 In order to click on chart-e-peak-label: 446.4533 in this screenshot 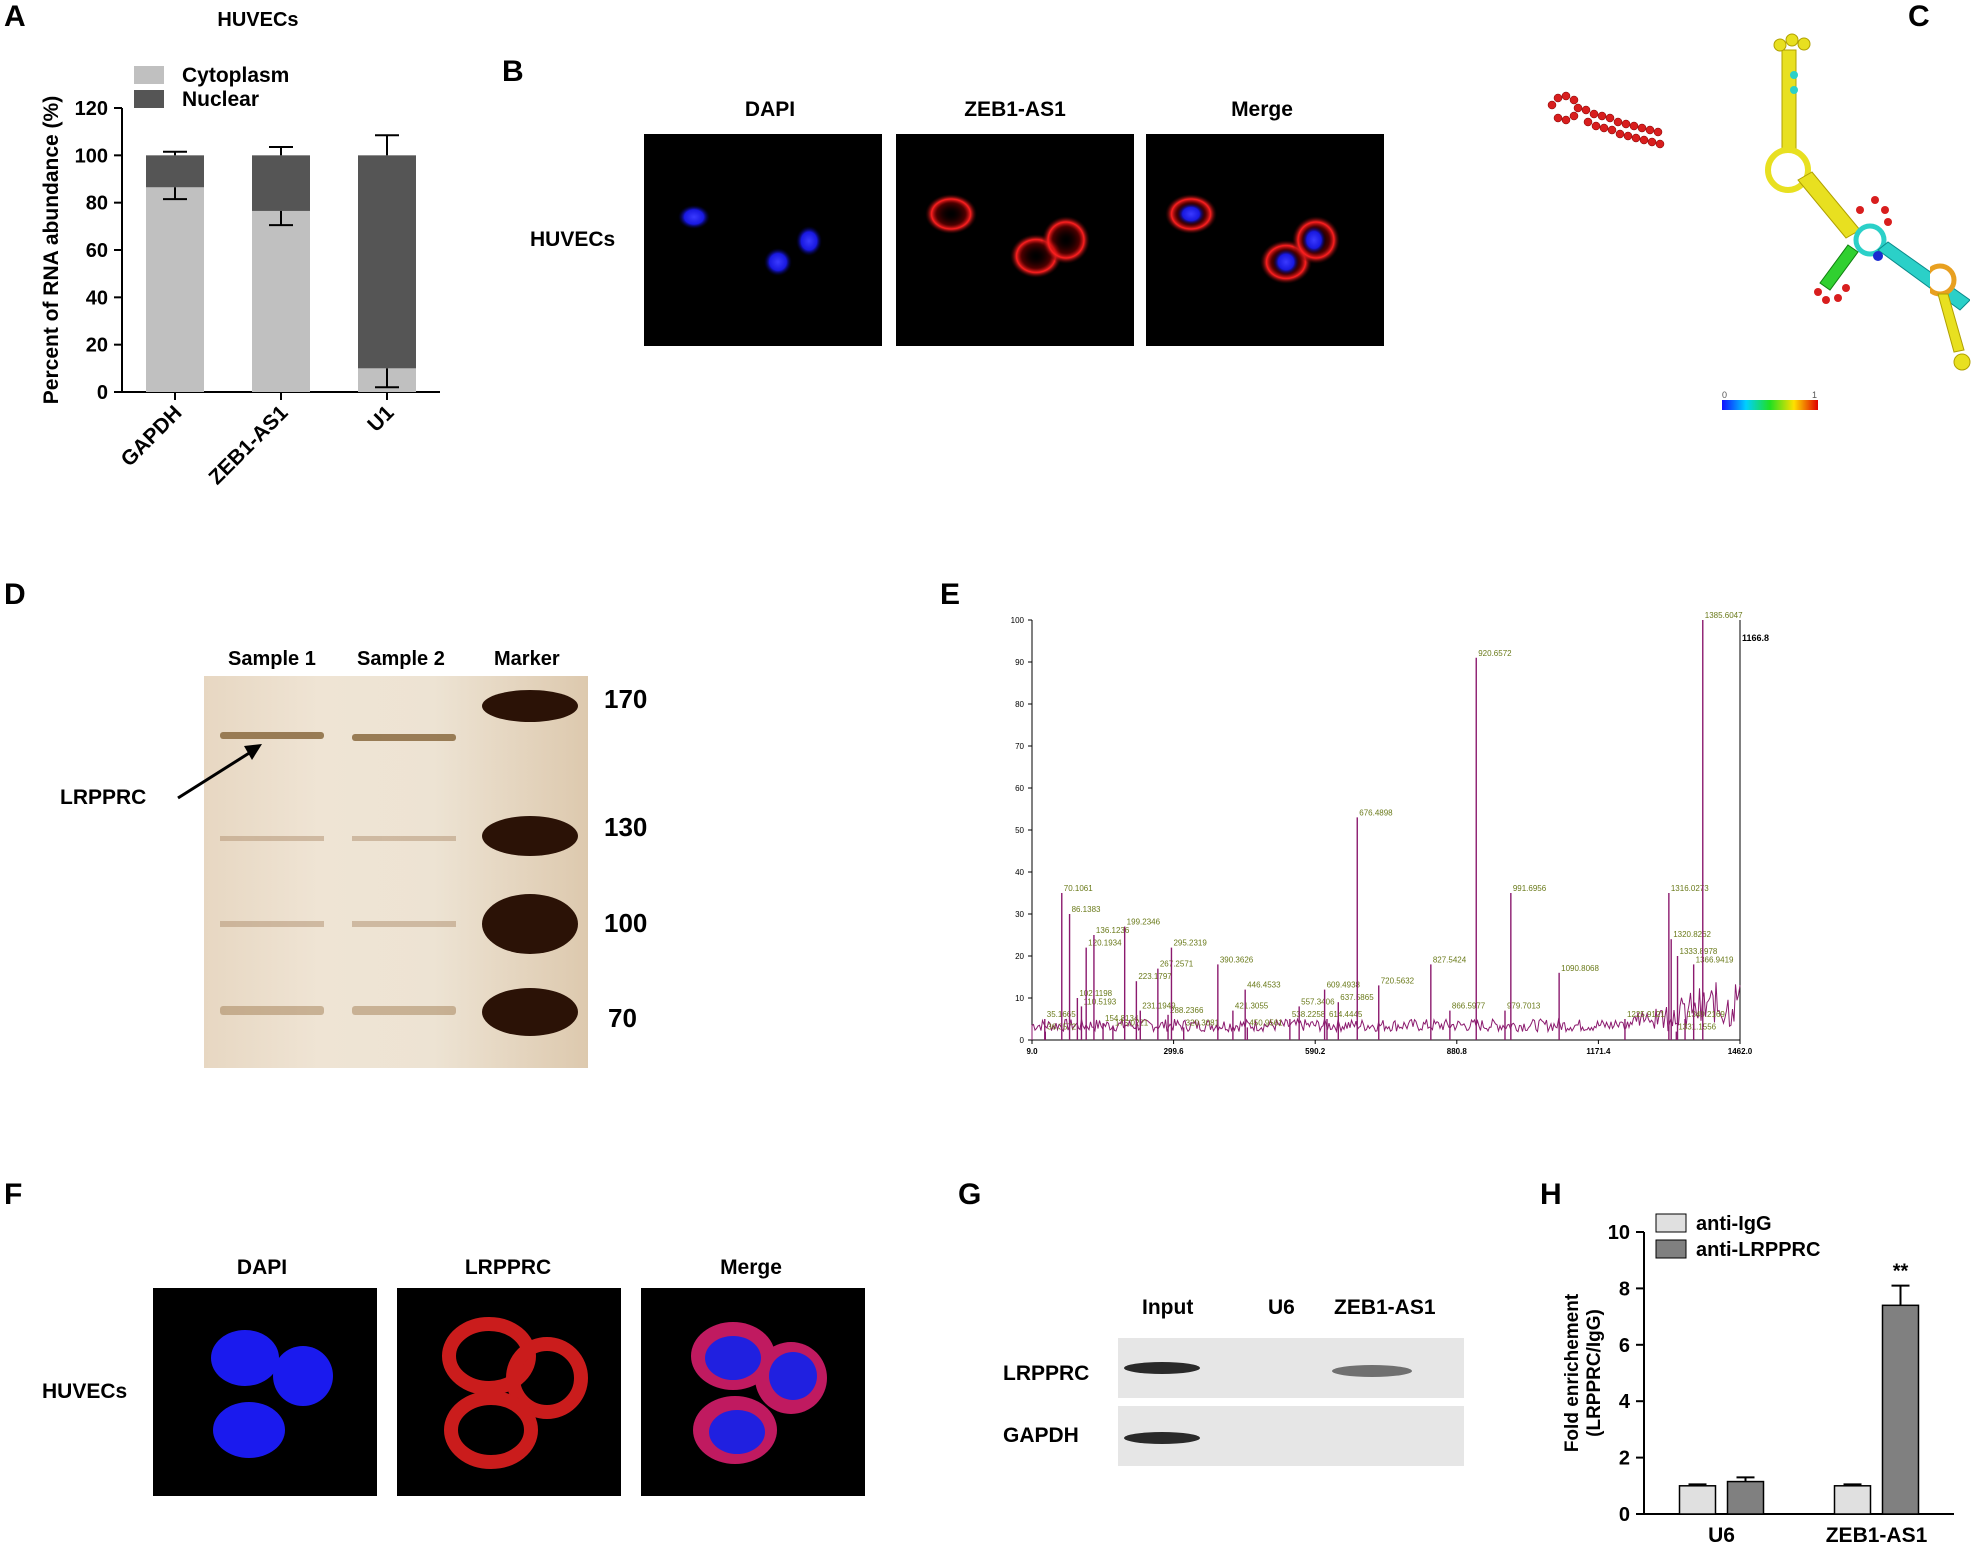, I will do `click(1264, 985)`.